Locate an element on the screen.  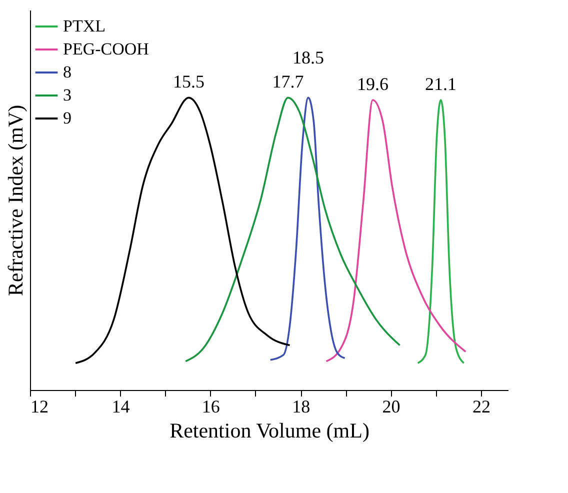
legend-label: PEG-COOH is located at coordinates (106, 49).